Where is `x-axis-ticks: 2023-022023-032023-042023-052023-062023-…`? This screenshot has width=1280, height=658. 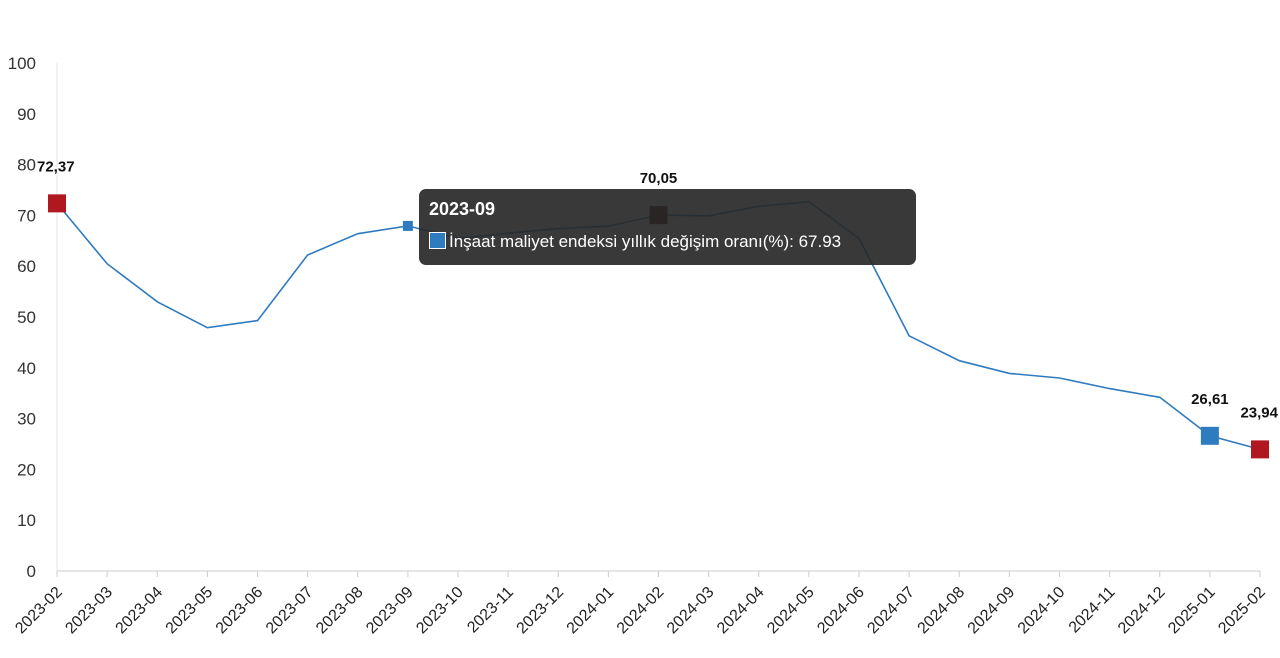 x-axis-ticks: 2023-022023-032023-042023-052023-062023-… is located at coordinates (640, 604).